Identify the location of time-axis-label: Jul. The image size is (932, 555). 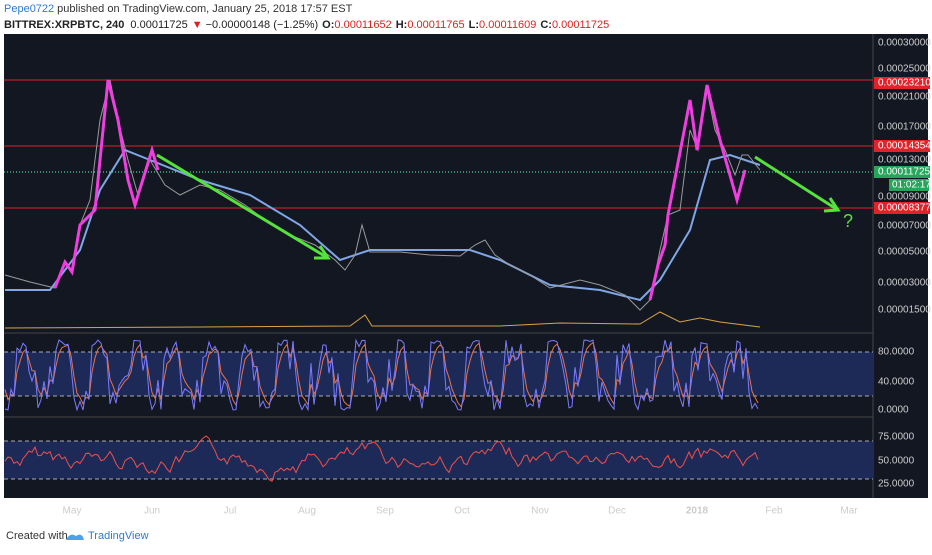
(230, 511).